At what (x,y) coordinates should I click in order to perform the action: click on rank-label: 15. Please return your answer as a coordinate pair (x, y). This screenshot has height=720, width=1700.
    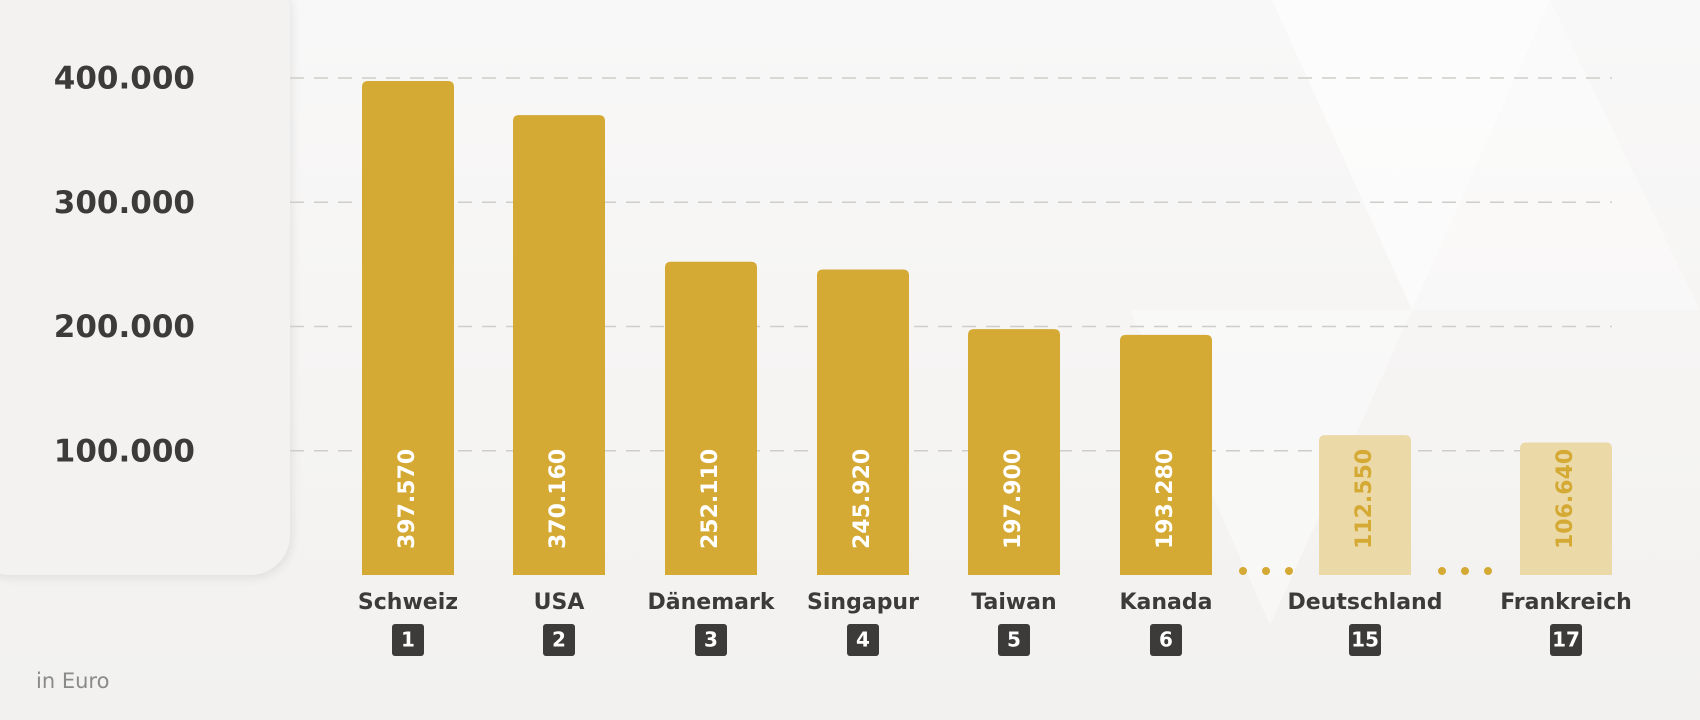
    Looking at the image, I should click on (1365, 640).